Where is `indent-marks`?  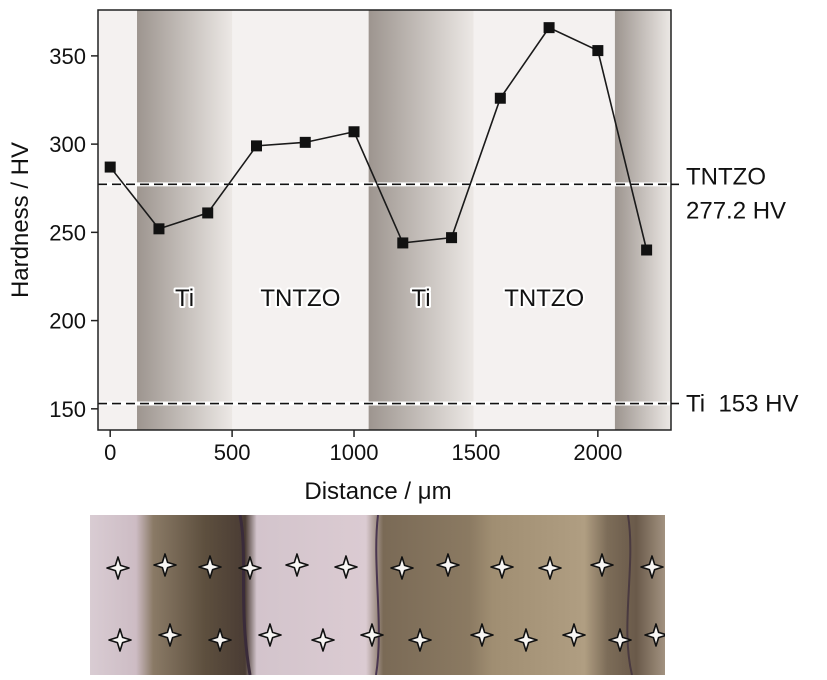 indent-marks is located at coordinates (385, 602).